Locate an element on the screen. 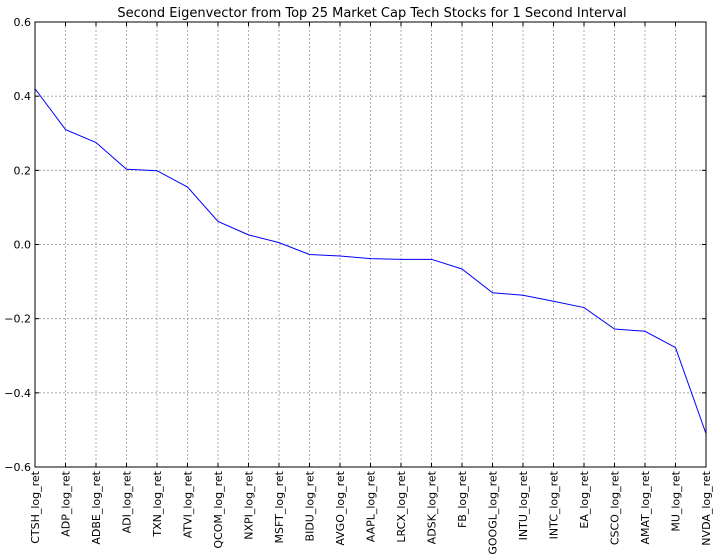  x-tick-label: QCOM_log_ret is located at coordinates (218, 509).